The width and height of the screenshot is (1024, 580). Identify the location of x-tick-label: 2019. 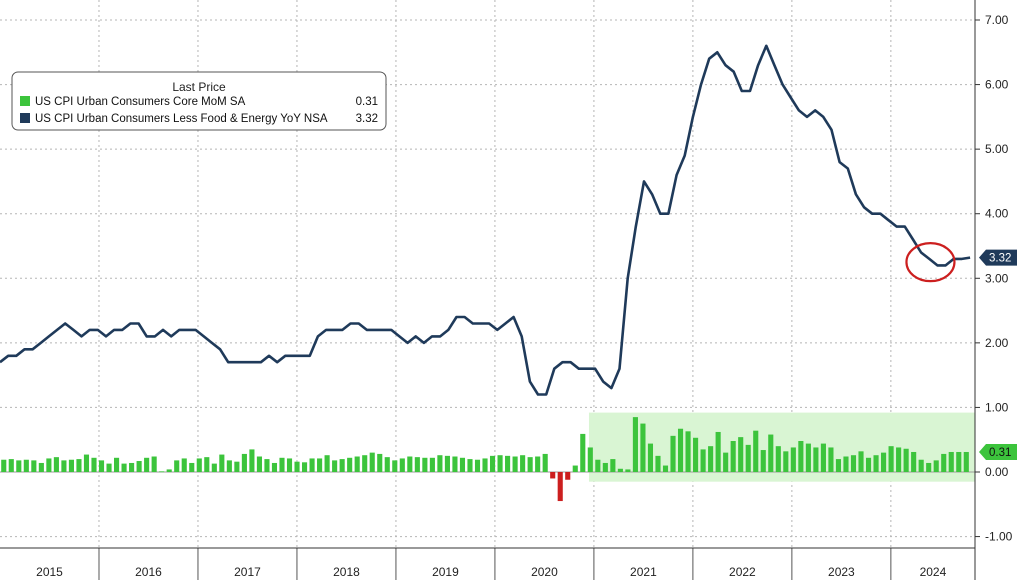
(445, 572).